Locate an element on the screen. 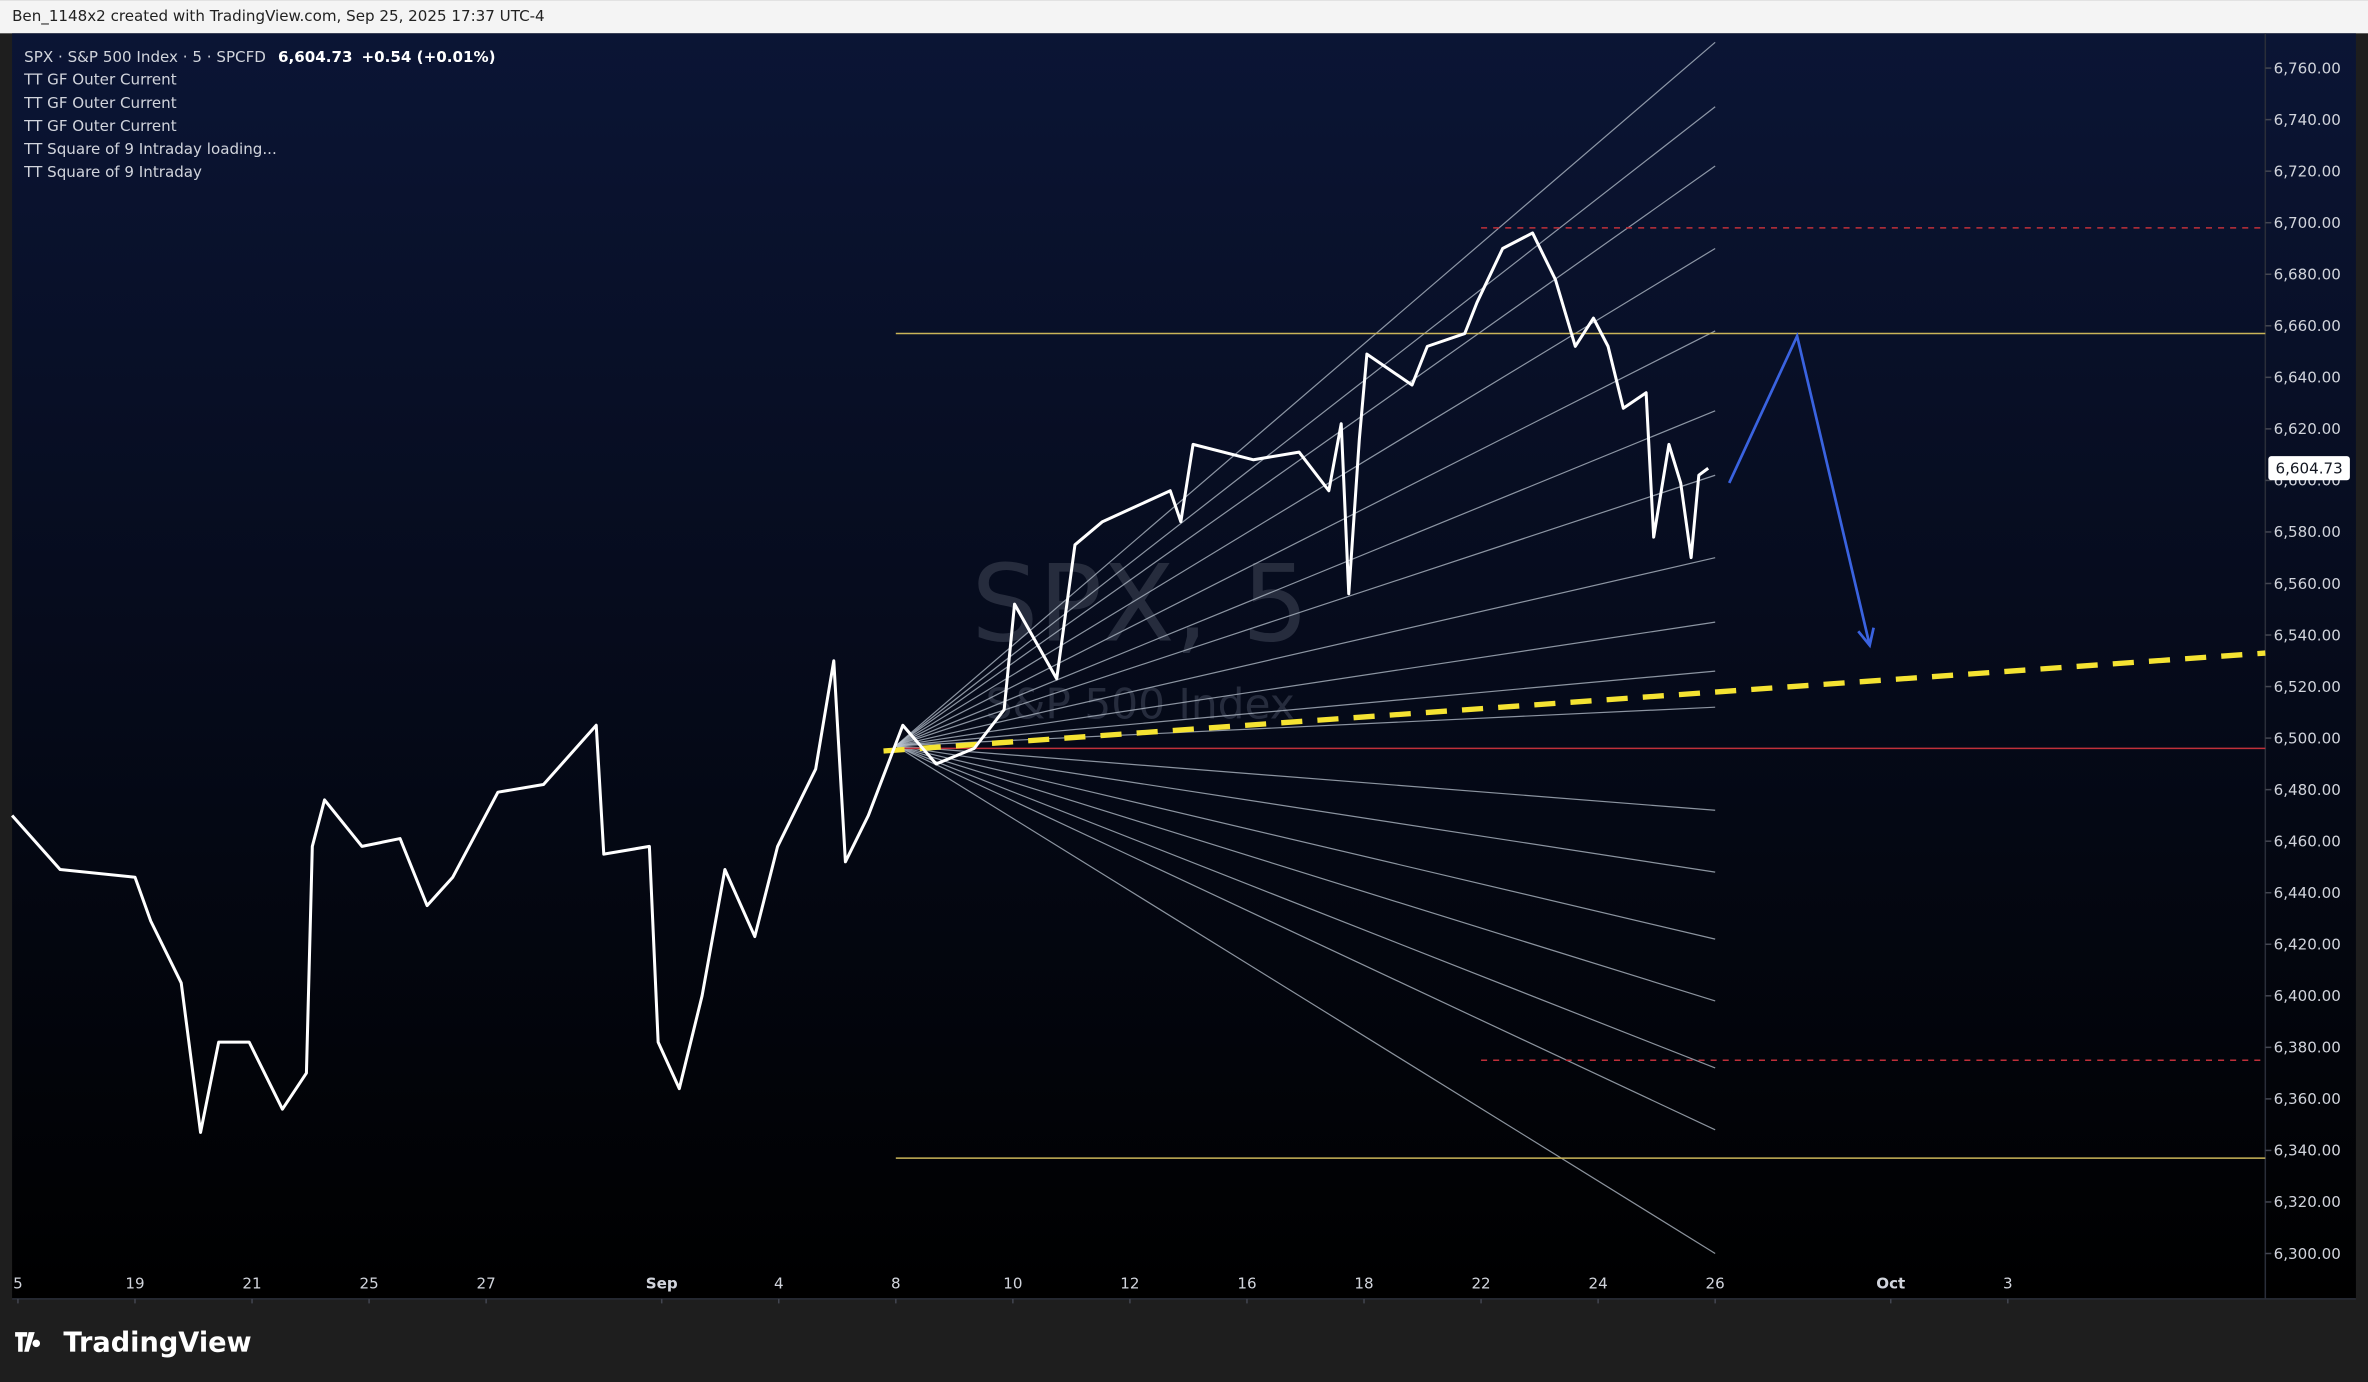  x-tick-label: 22 is located at coordinates (1480, 1283).